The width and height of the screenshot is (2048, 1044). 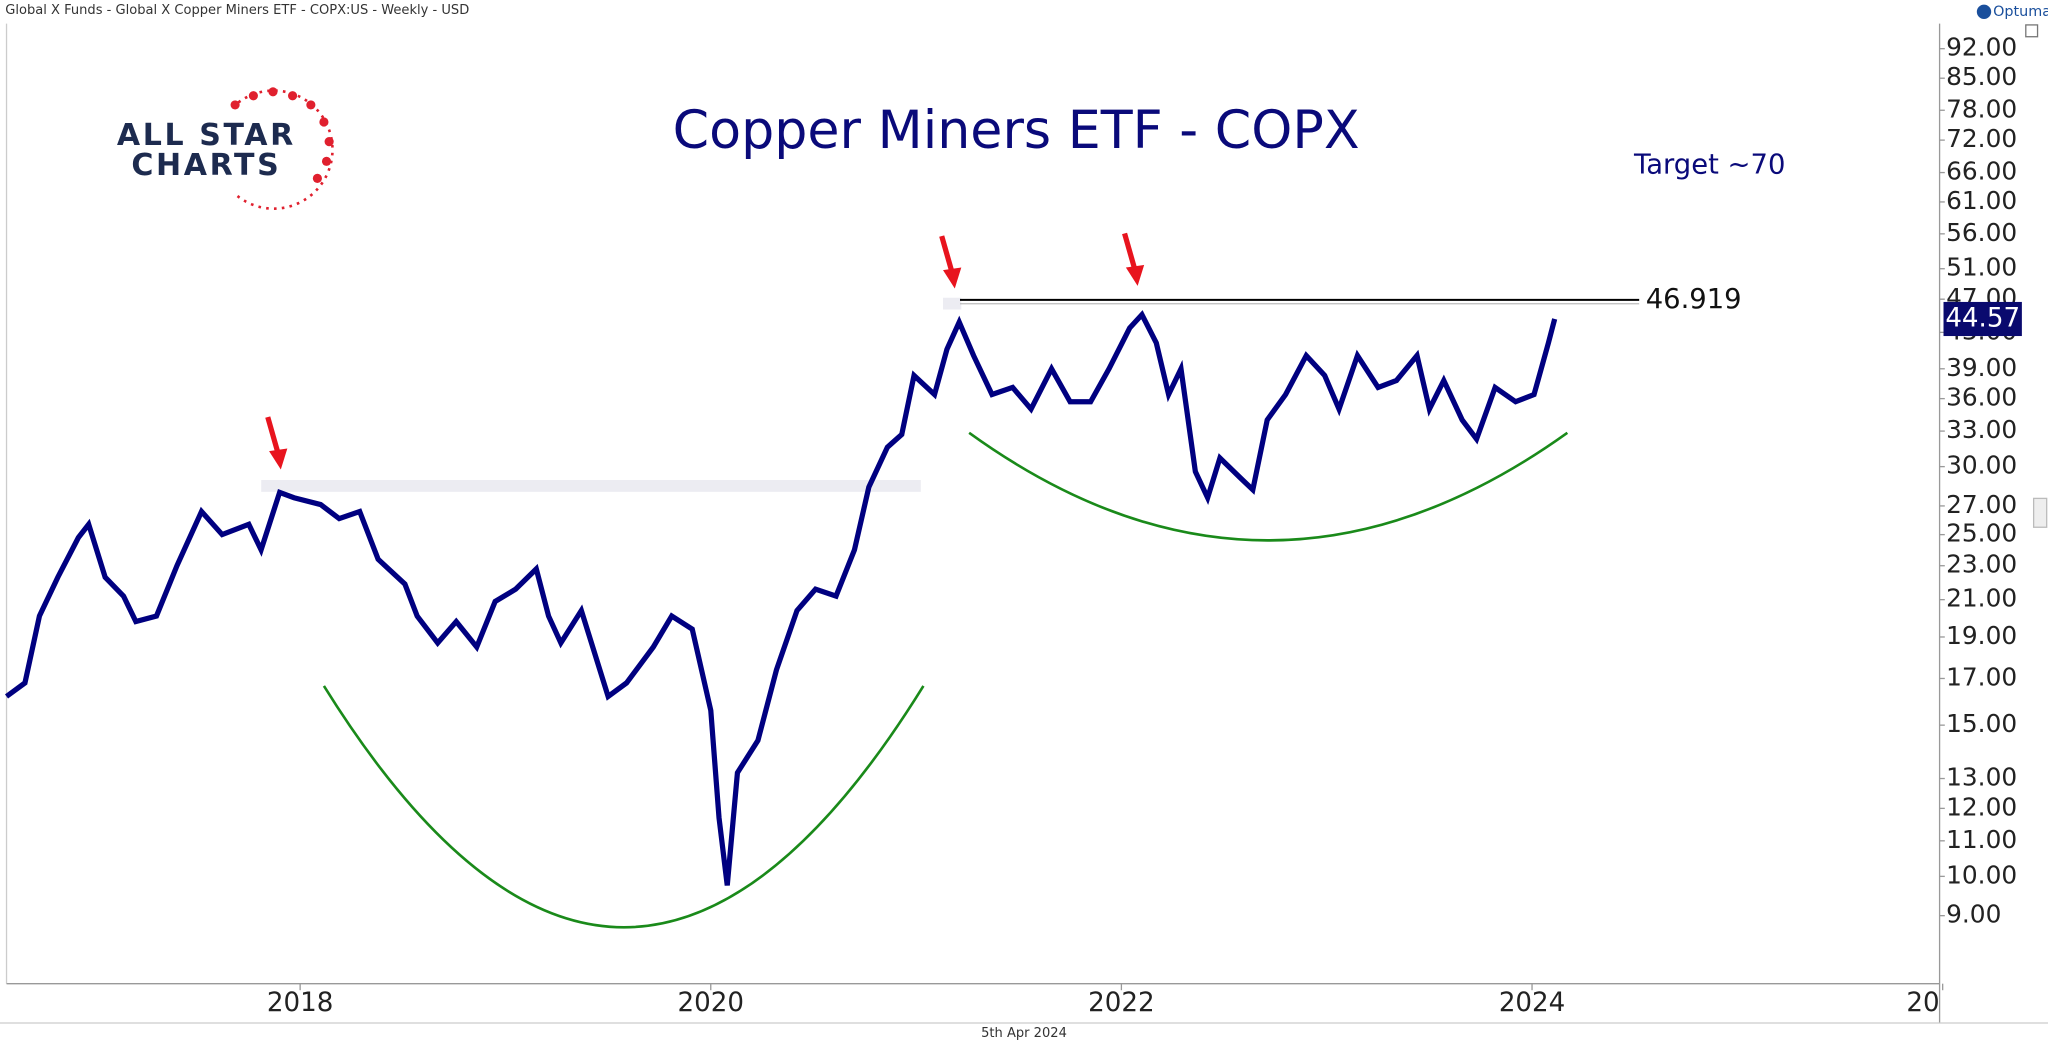 What do you see at coordinates (1981, 533) in the screenshot?
I see `y-tick-label: 25.00` at bounding box center [1981, 533].